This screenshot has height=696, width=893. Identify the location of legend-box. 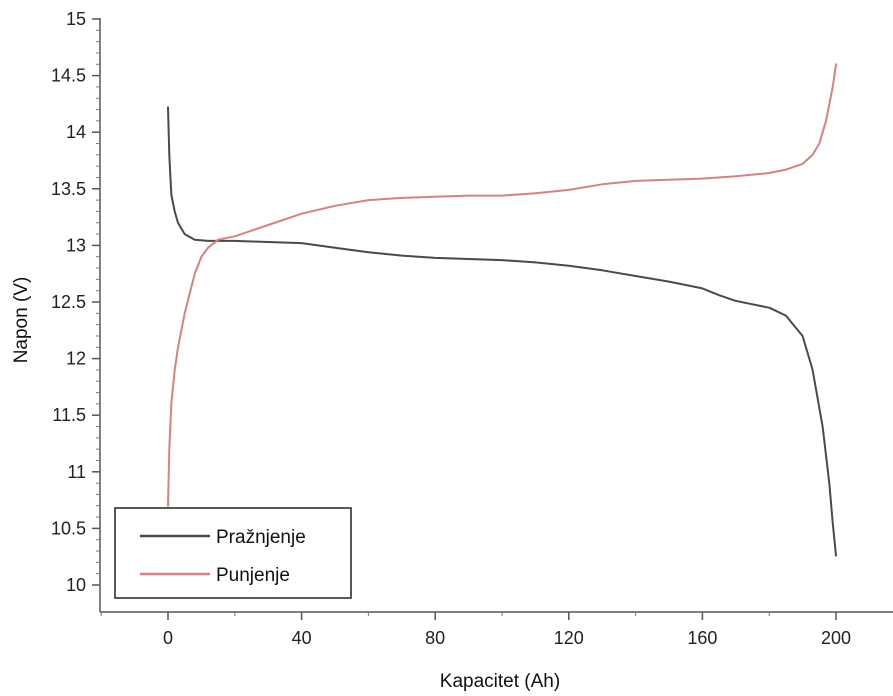
(233, 553).